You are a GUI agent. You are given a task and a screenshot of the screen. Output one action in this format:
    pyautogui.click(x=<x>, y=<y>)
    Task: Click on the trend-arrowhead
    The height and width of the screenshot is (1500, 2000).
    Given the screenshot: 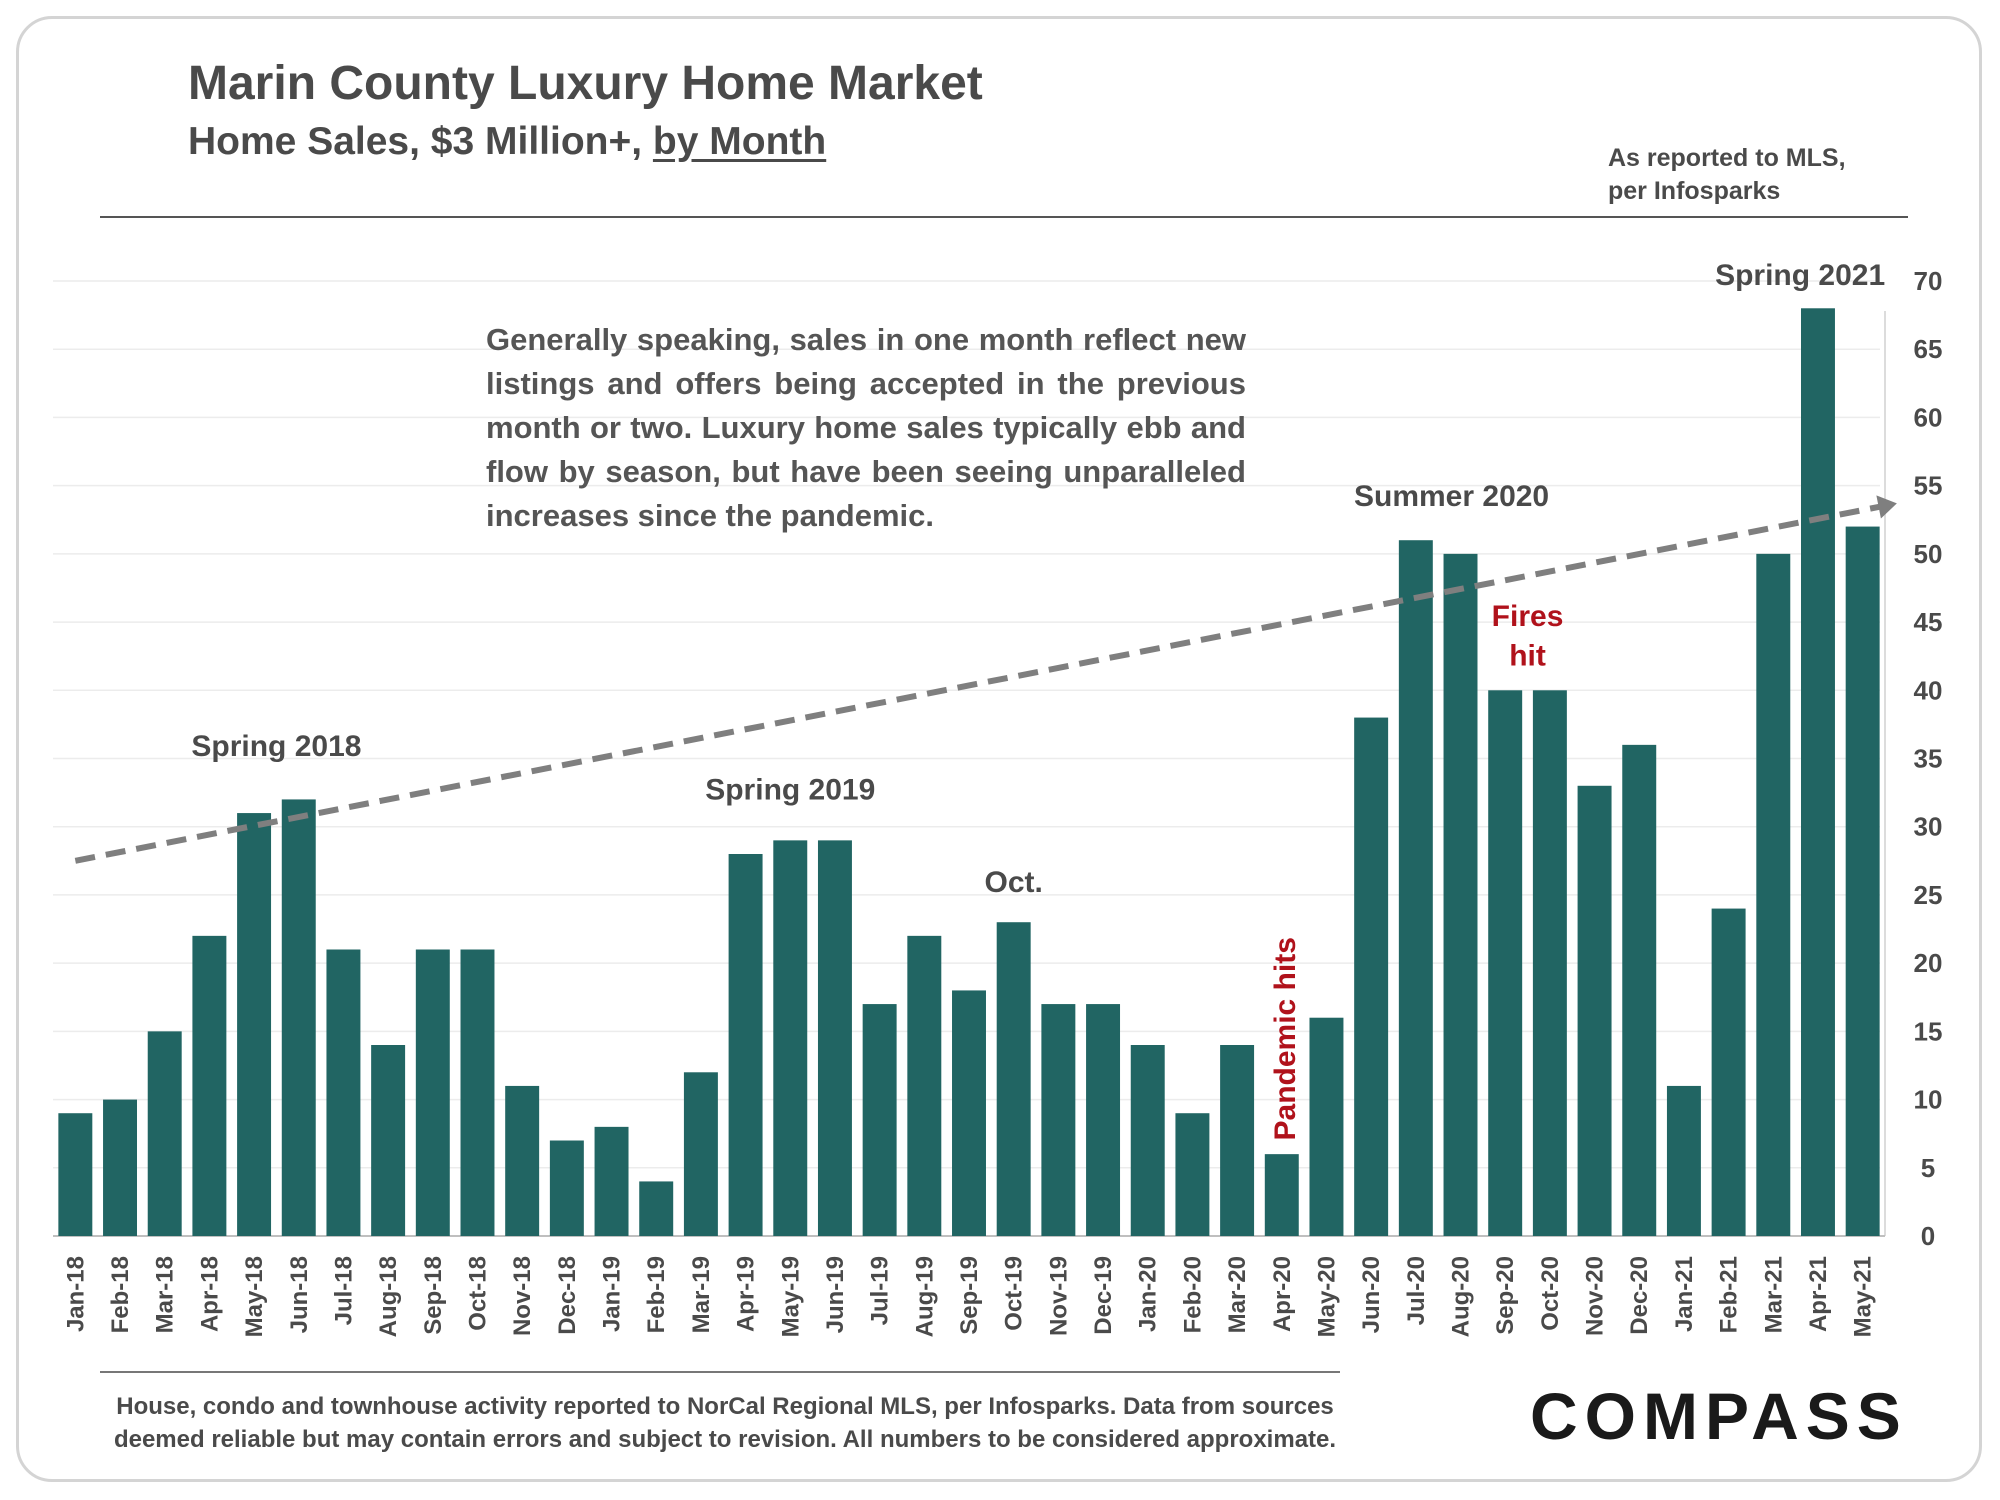 What is the action you would take?
    pyautogui.click(x=1886, y=507)
    